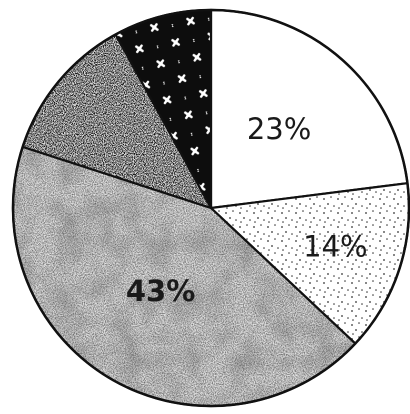 The height and width of the screenshot is (414, 410). What do you see at coordinates (335, 246) in the screenshot?
I see `slice-label: 14%` at bounding box center [335, 246].